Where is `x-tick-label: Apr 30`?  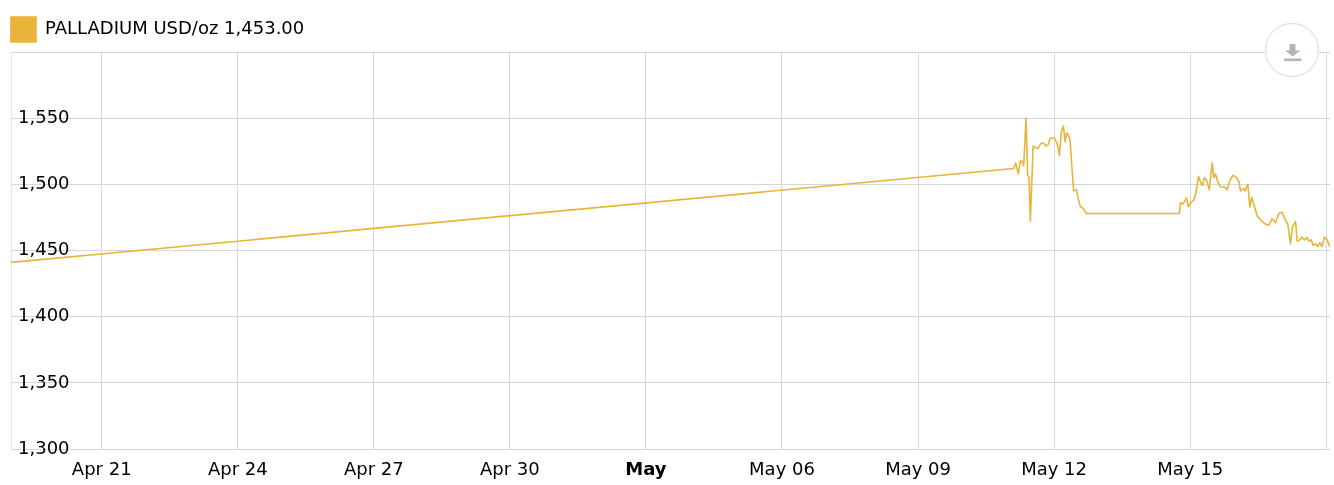
x-tick-label: Apr 30 is located at coordinates (509, 469).